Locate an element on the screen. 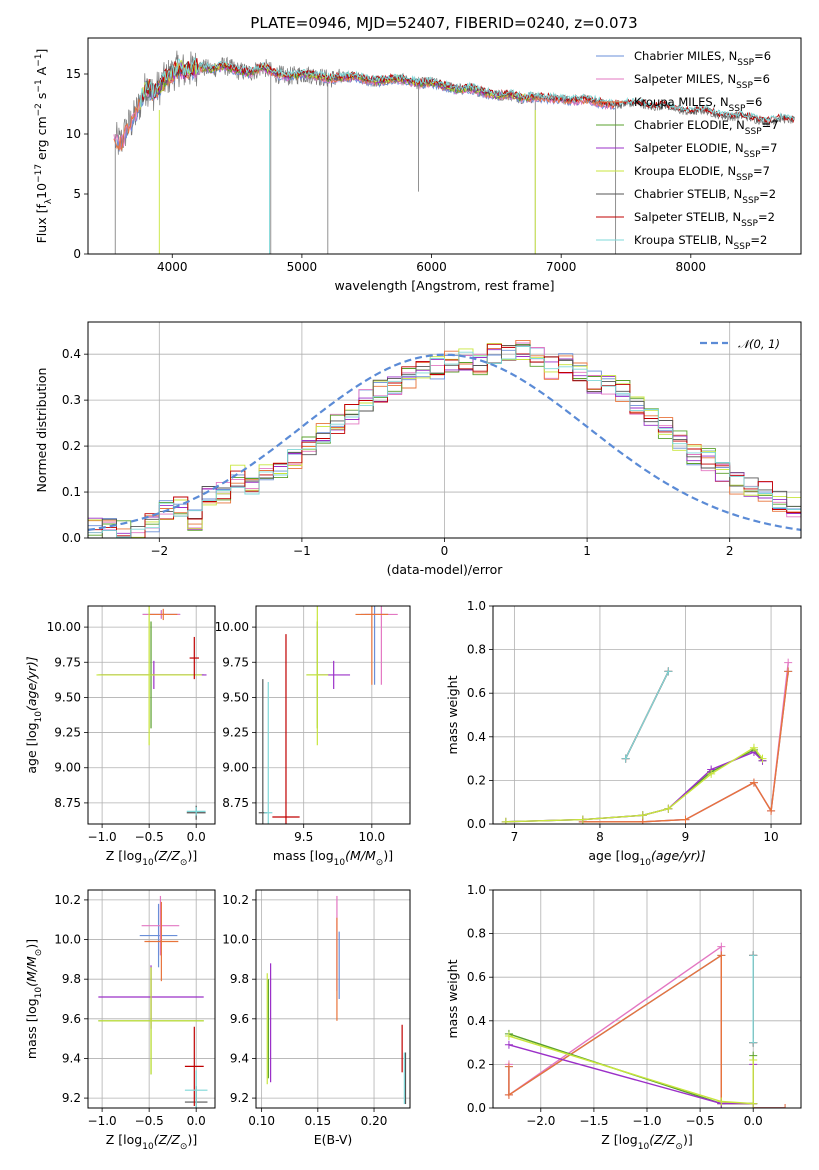 Image resolution: width=819 pixels, height=1170 pixels. plot-area-age-vs-Z is located at coordinates (151, 713).